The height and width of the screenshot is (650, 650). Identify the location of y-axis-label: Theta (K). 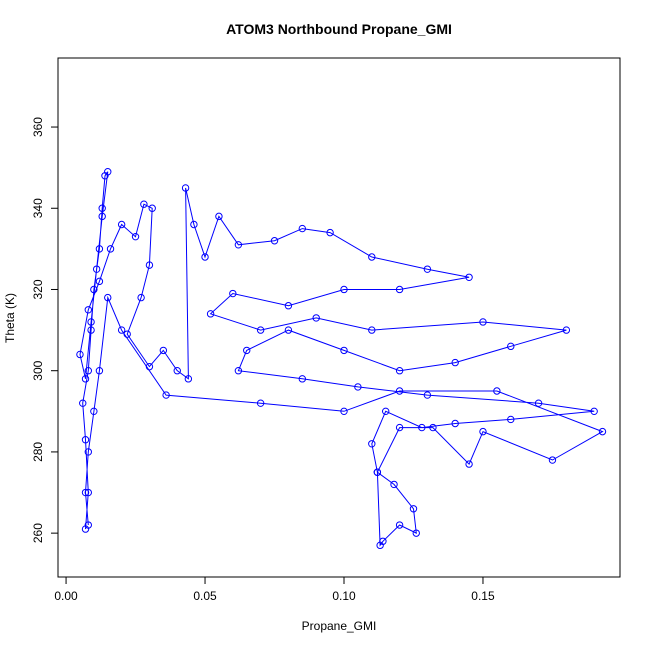
(10, 318).